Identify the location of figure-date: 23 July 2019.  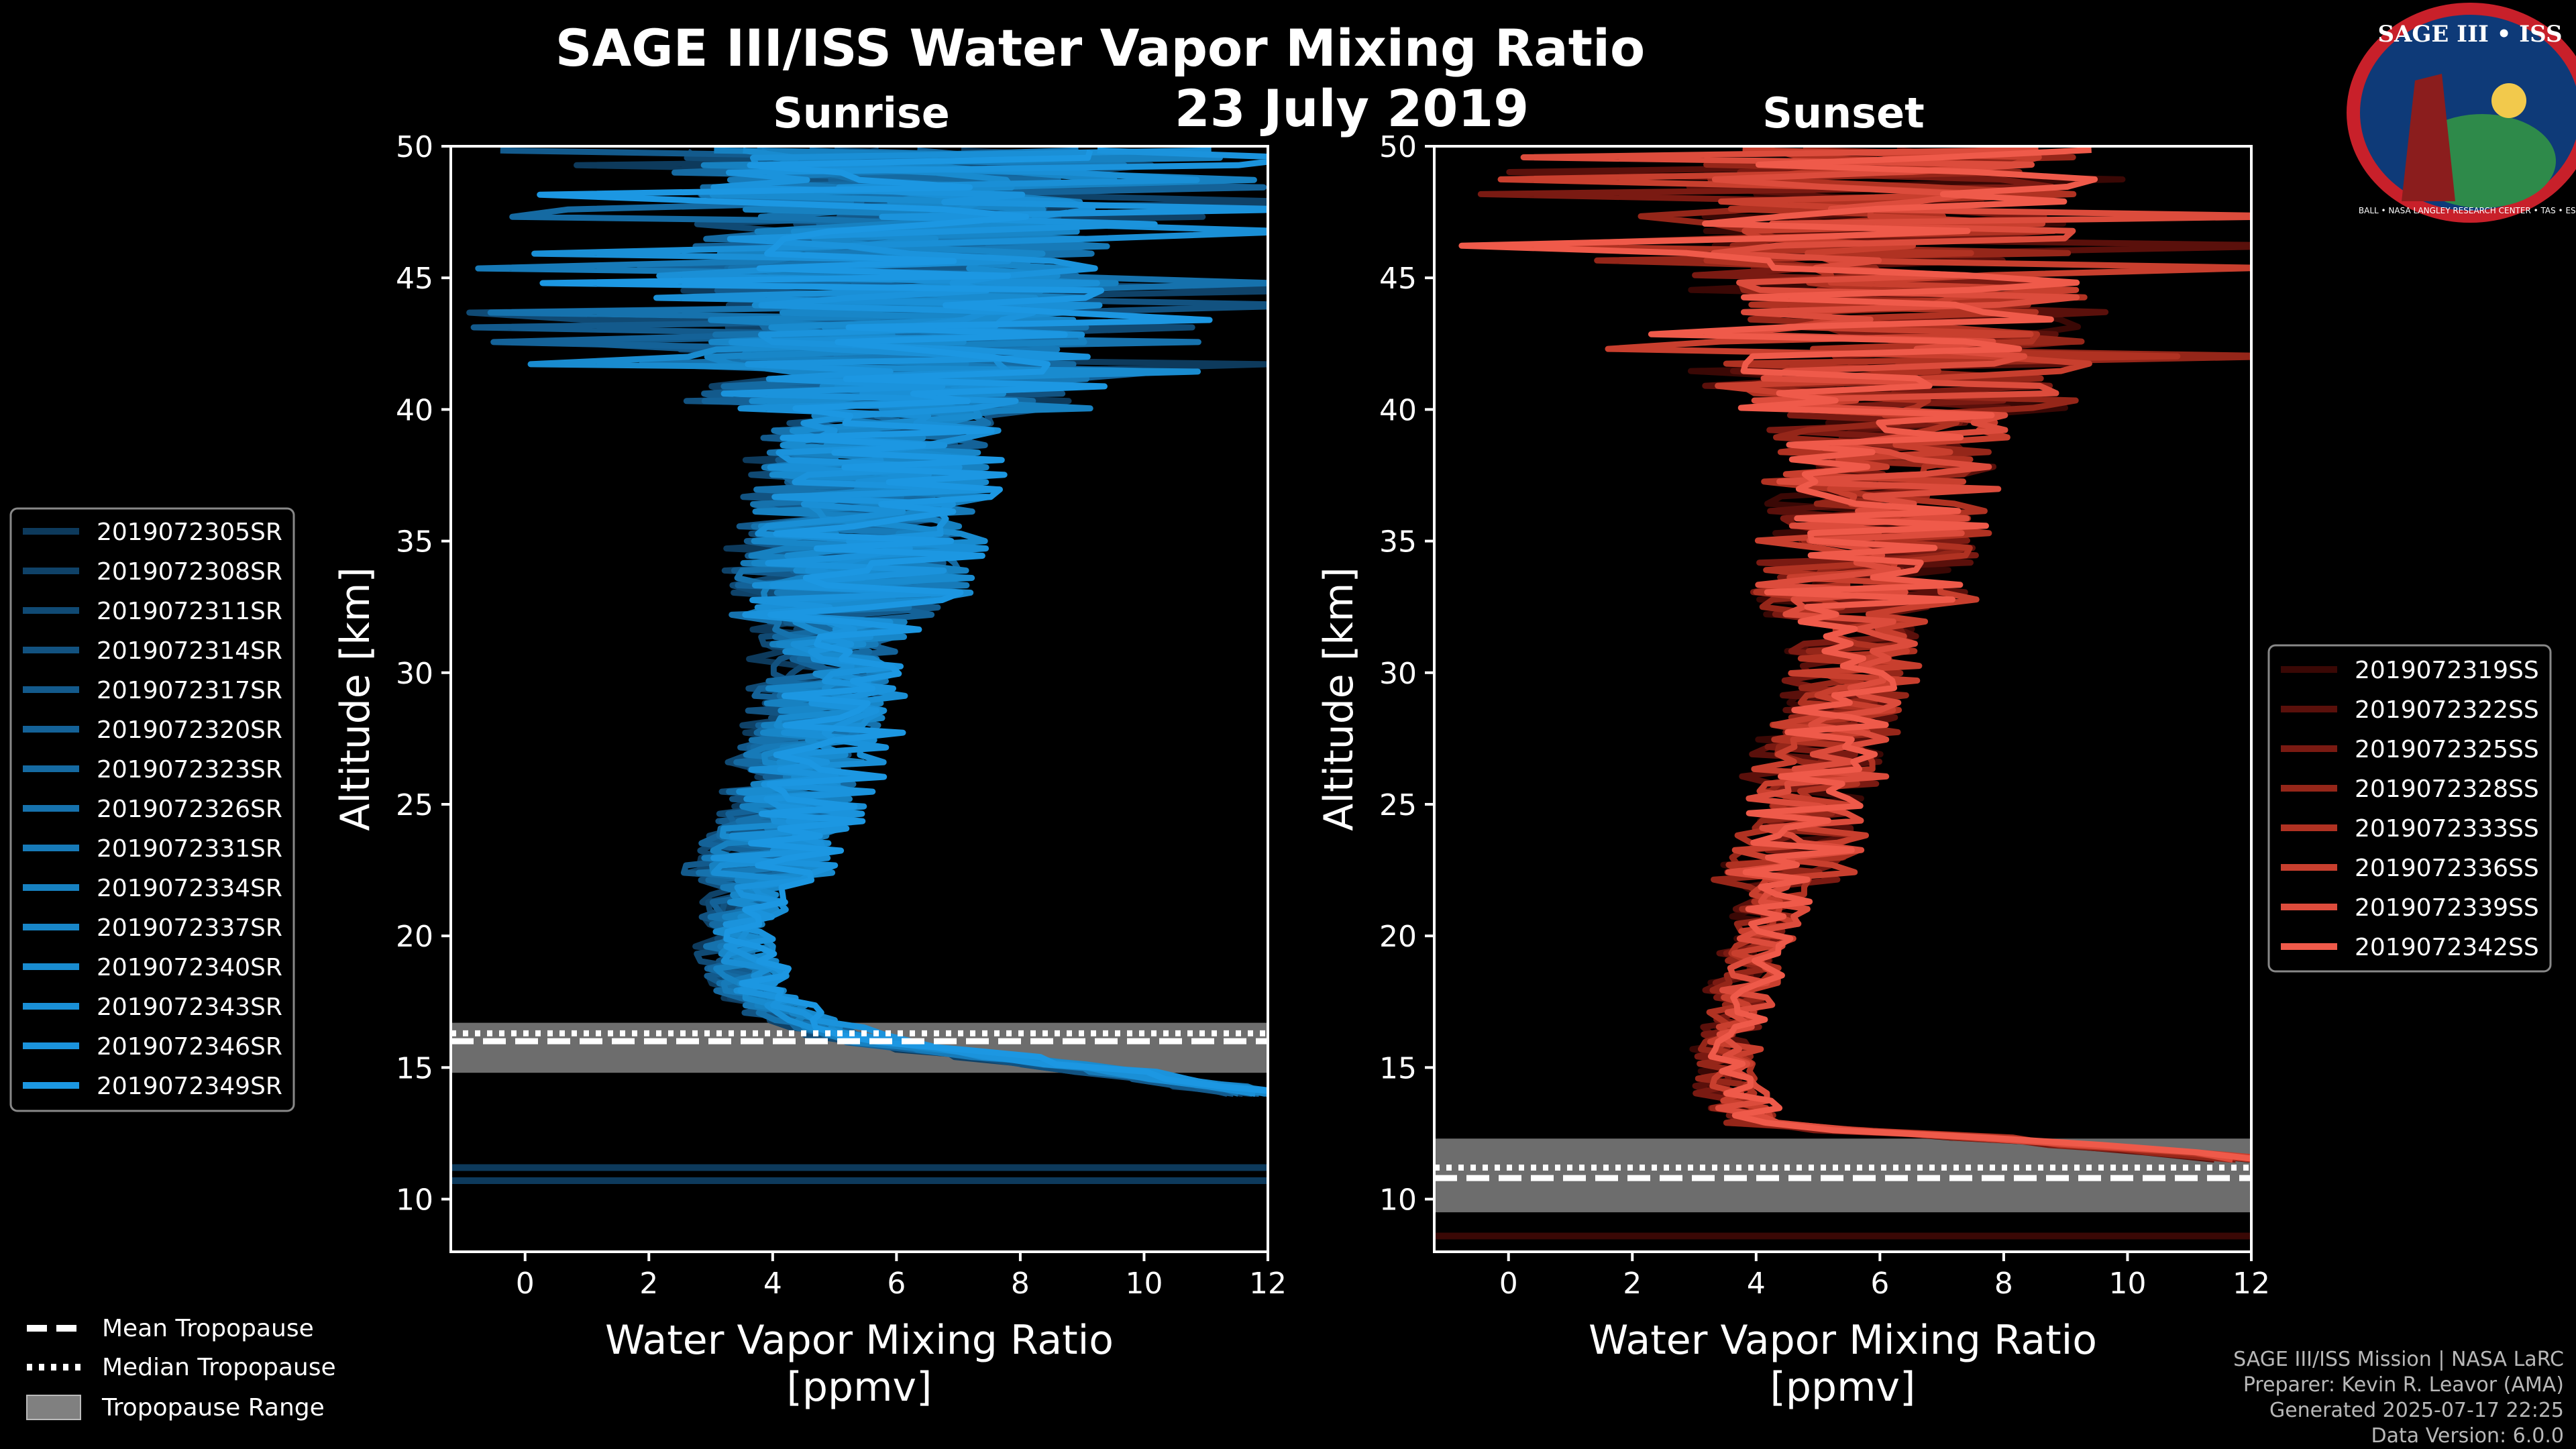
(1352, 108).